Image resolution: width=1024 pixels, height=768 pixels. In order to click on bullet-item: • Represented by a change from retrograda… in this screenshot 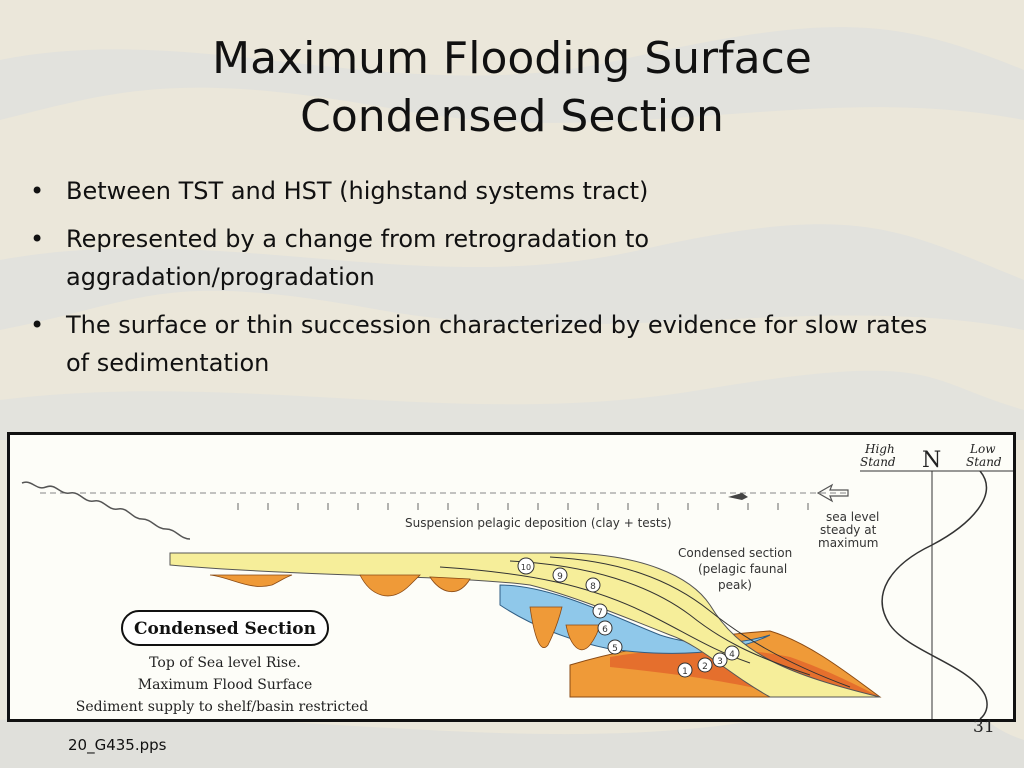, I will do `click(480, 258)`.